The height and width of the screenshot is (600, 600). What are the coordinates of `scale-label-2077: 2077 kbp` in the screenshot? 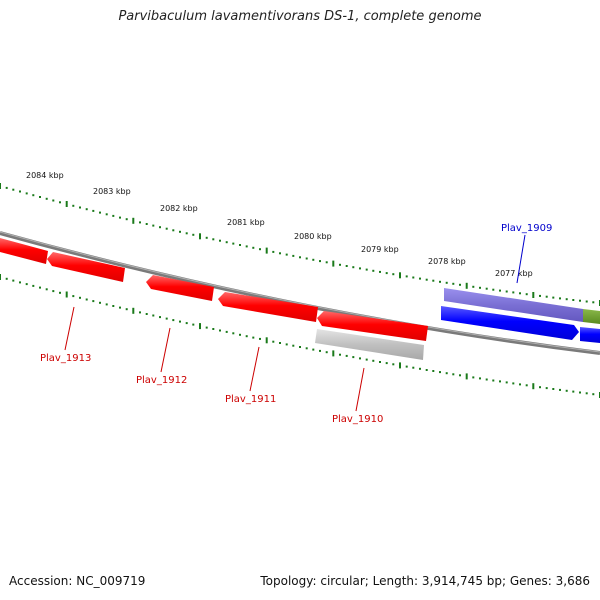 It's located at (514, 273).